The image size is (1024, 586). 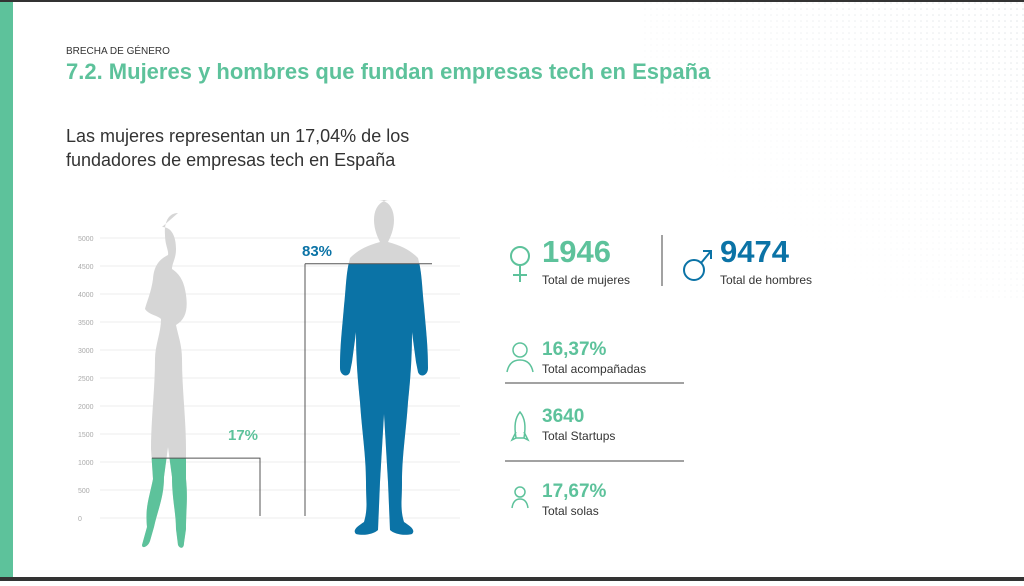 What do you see at coordinates (86, 435) in the screenshot?
I see `y-tick-label: 1500` at bounding box center [86, 435].